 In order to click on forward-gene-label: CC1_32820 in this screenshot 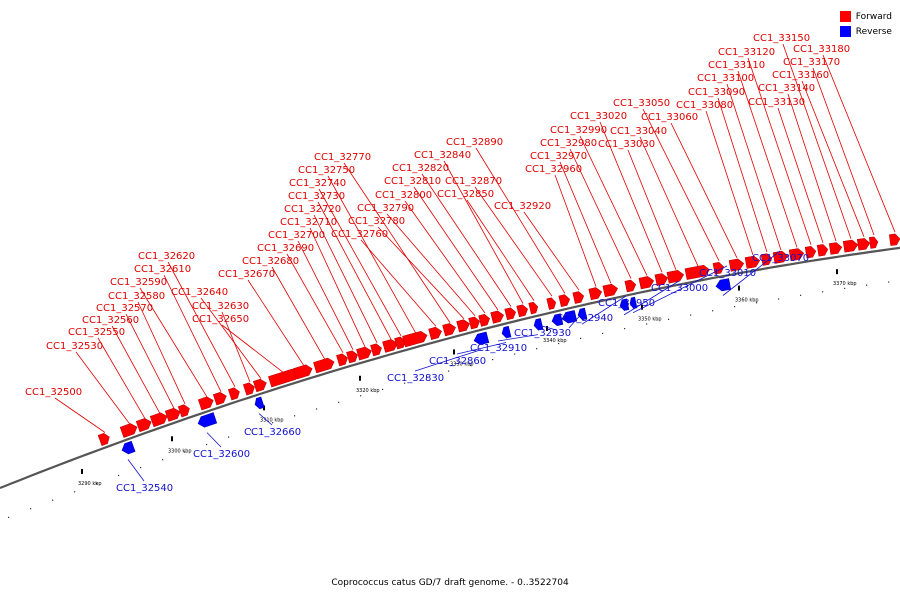, I will do `click(420, 168)`.